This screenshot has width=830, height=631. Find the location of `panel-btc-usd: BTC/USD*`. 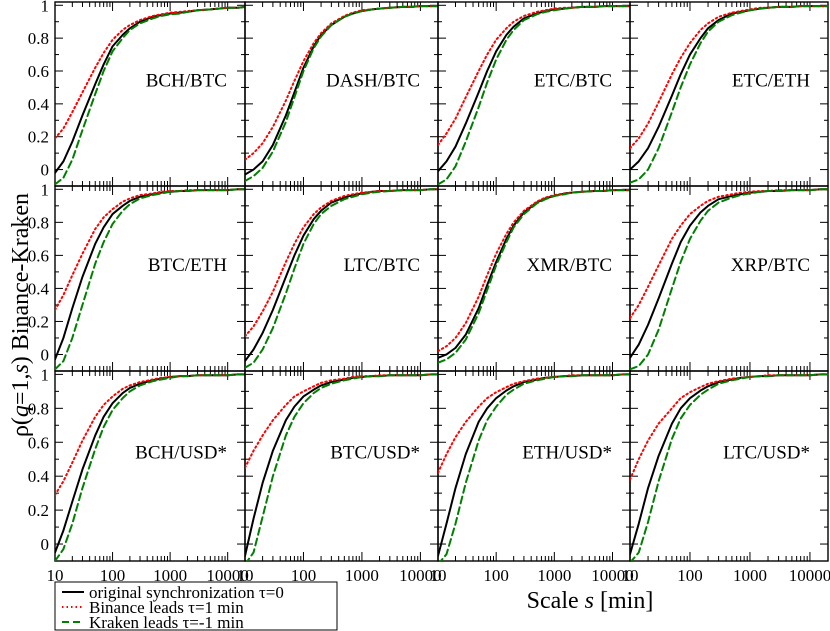

panel-btc-usd: BTC/USD* is located at coordinates (341, 466).